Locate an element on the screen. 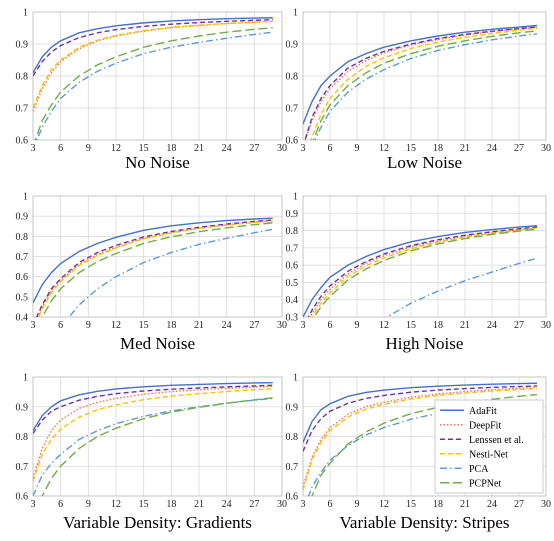 Image resolution: width=554 pixels, height=541 pixels. legend-label: AdaFit is located at coordinates (483, 411).